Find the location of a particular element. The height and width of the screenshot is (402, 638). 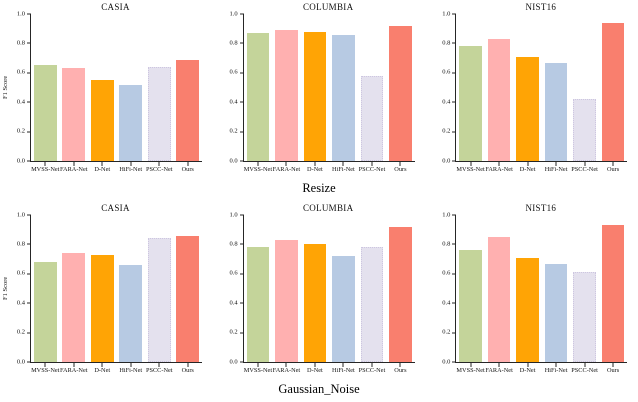

x-axis-tick-label: Ours is located at coordinates (187, 370).